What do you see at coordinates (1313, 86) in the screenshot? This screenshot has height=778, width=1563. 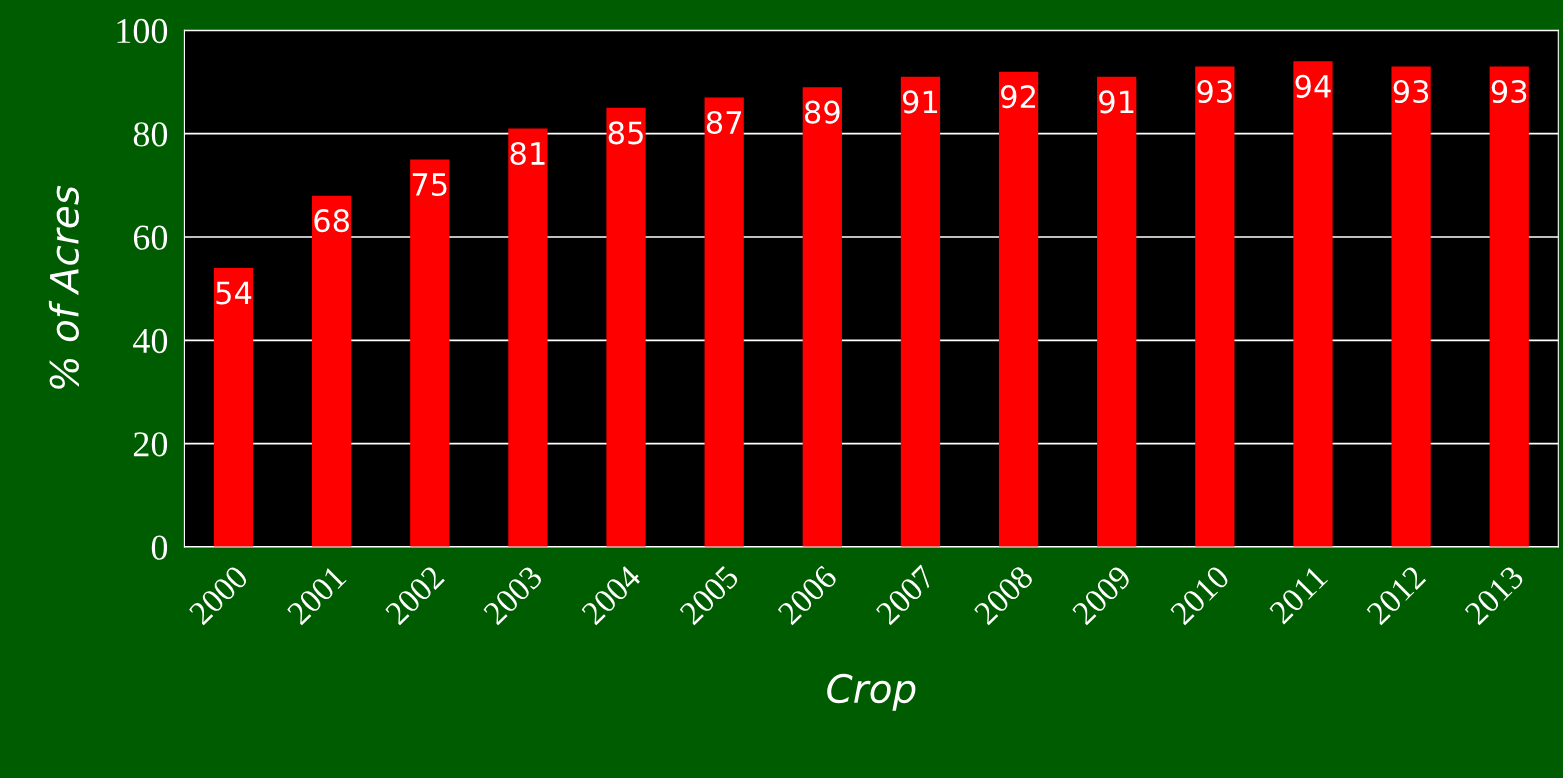 I see `data-label: 94` at bounding box center [1313, 86].